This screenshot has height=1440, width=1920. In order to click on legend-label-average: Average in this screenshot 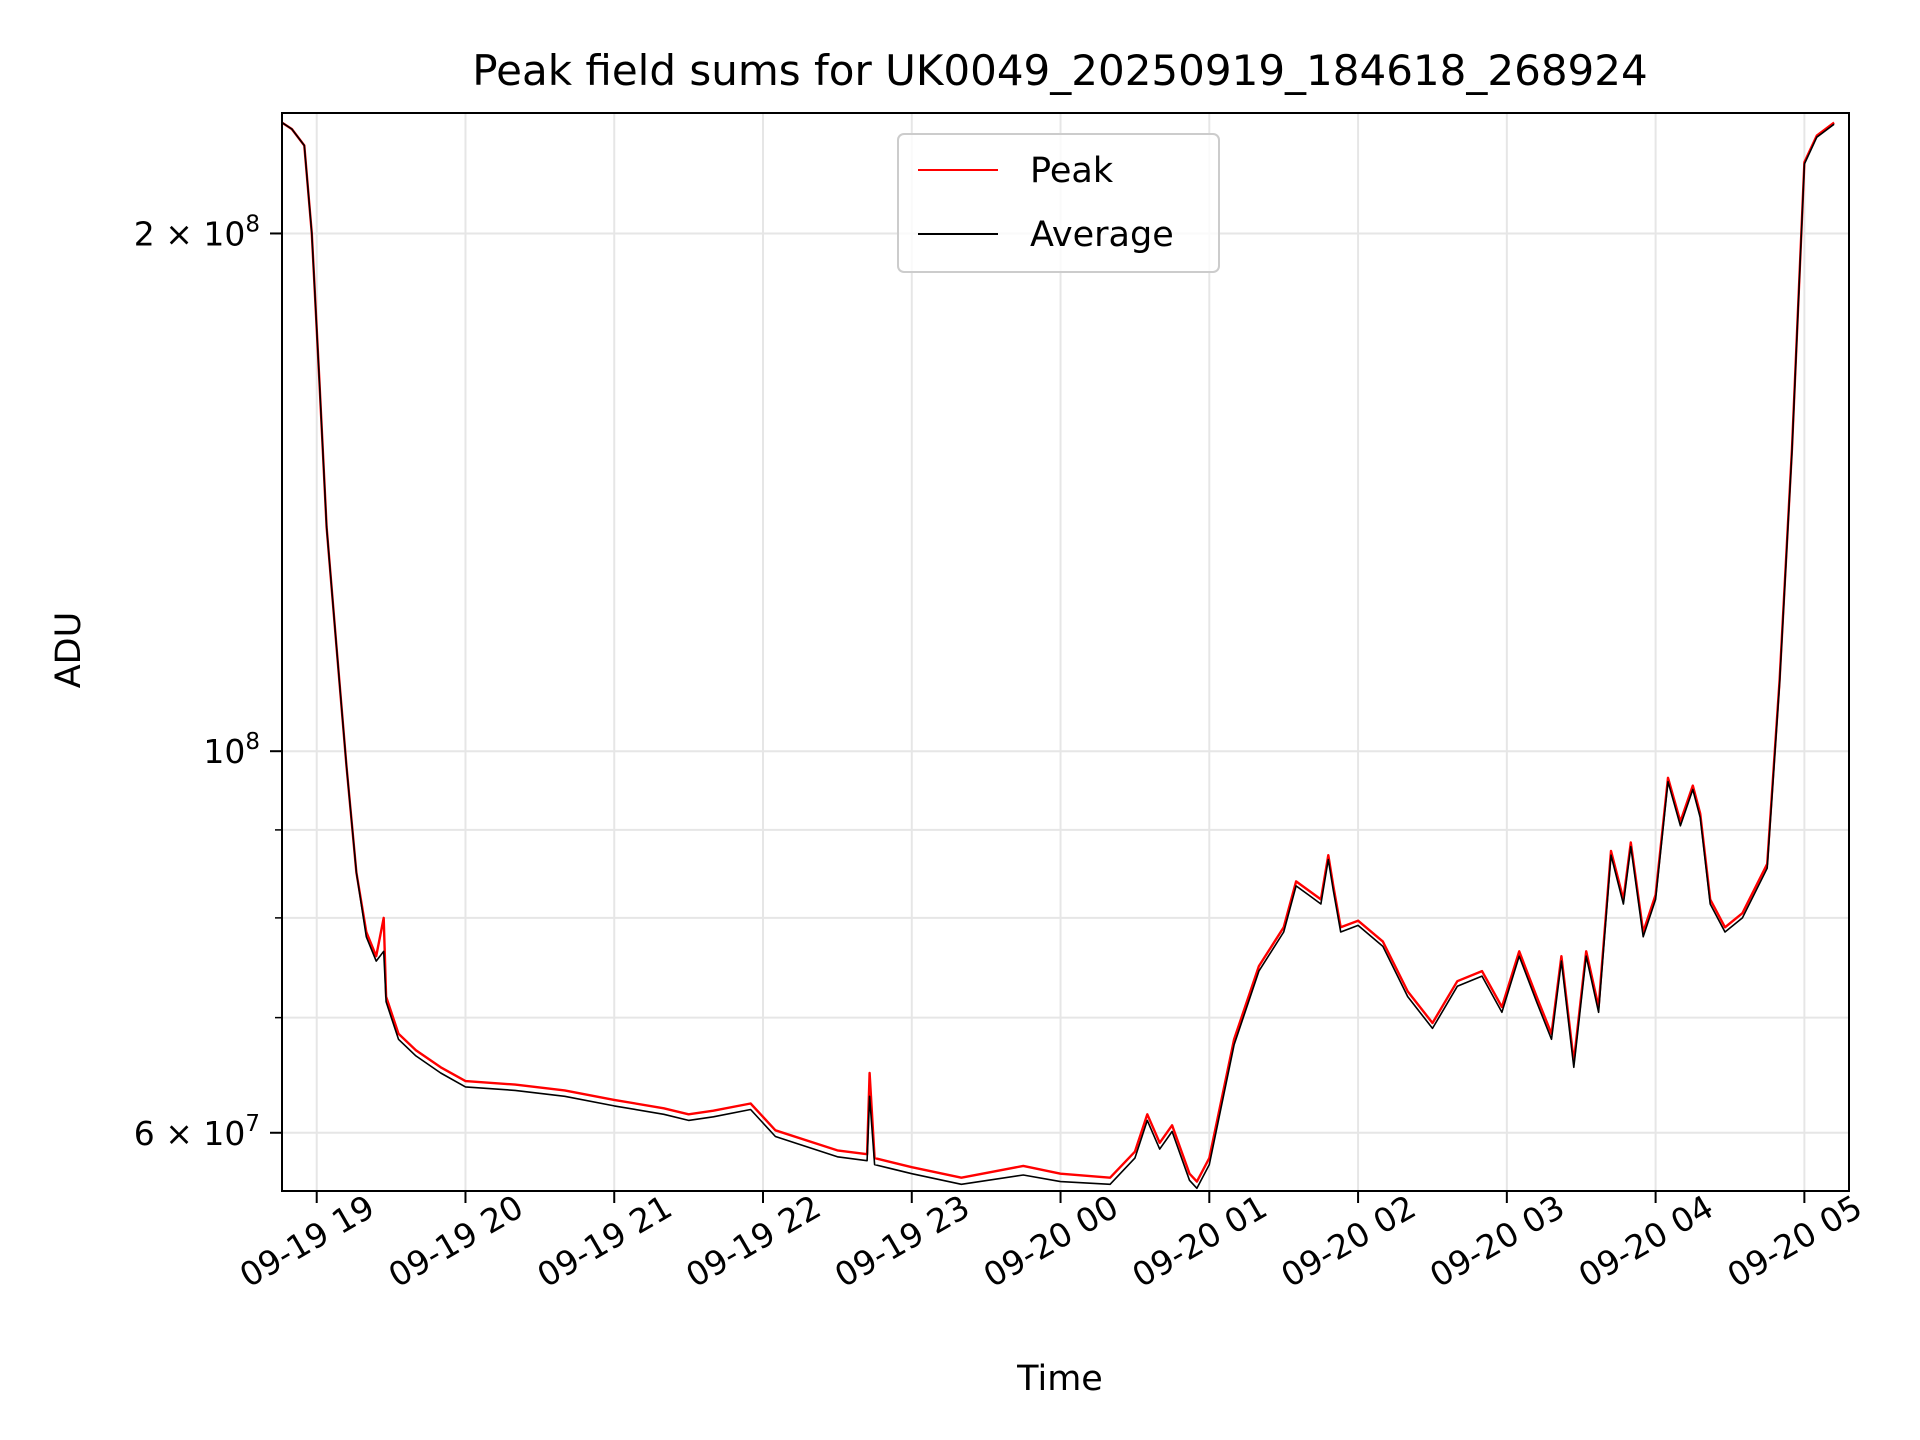, I will do `click(1102, 235)`.